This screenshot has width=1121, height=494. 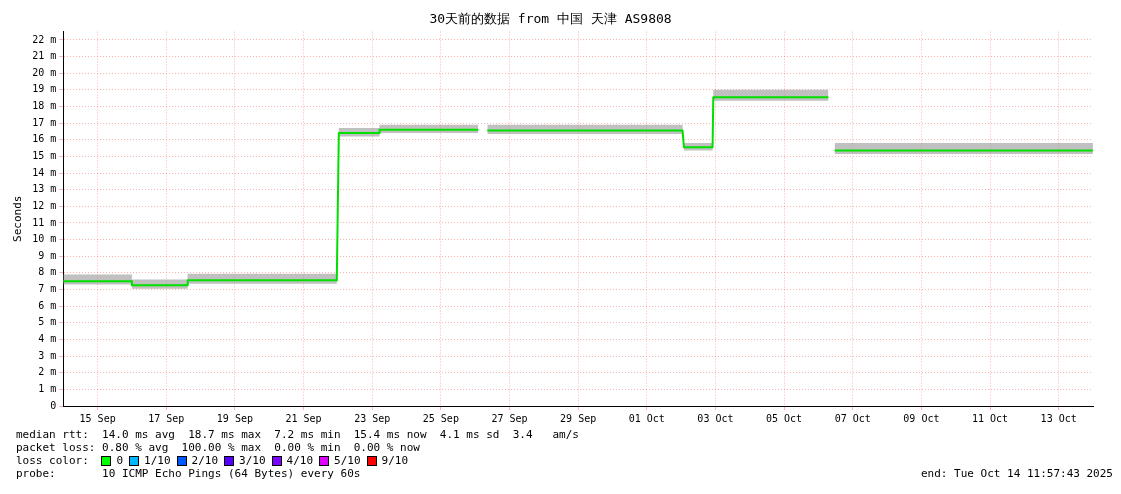 I want to click on y-axis-title: Seconds, so click(x=18, y=218).